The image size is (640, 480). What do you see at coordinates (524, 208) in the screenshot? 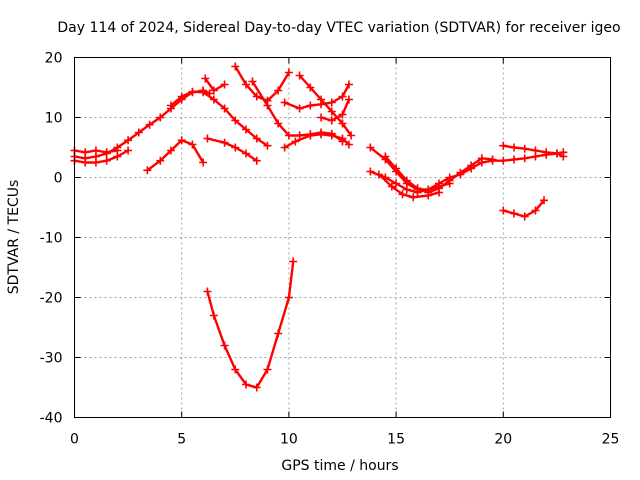
I see `series-line-s20` at bounding box center [524, 208].